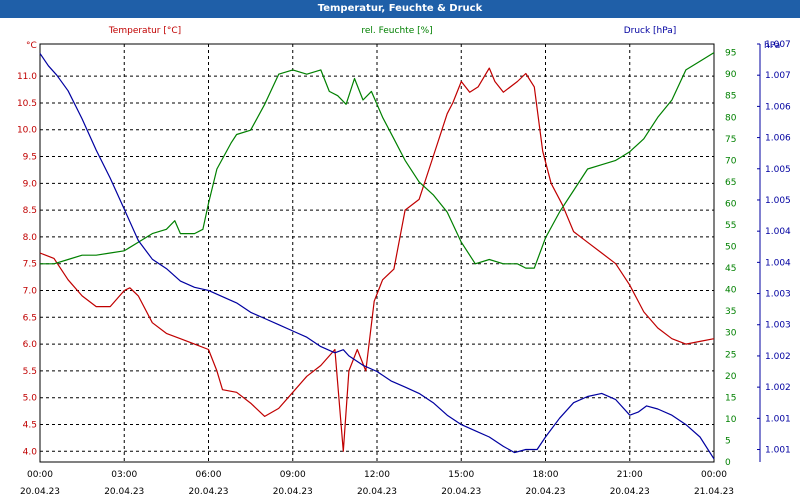  What do you see at coordinates (461, 475) in the screenshot?
I see `x-tick-time: 15:00` at bounding box center [461, 475].